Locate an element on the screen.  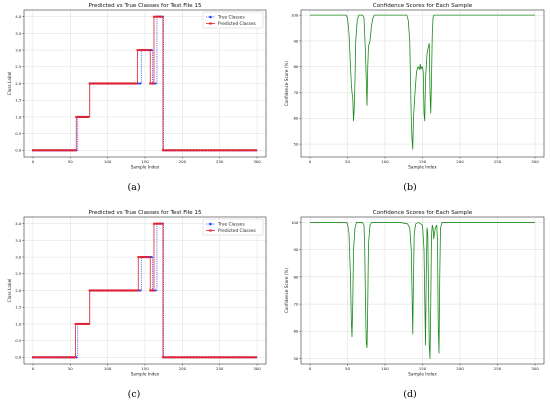
y-tick-label: 100 is located at coordinates (295, 222).